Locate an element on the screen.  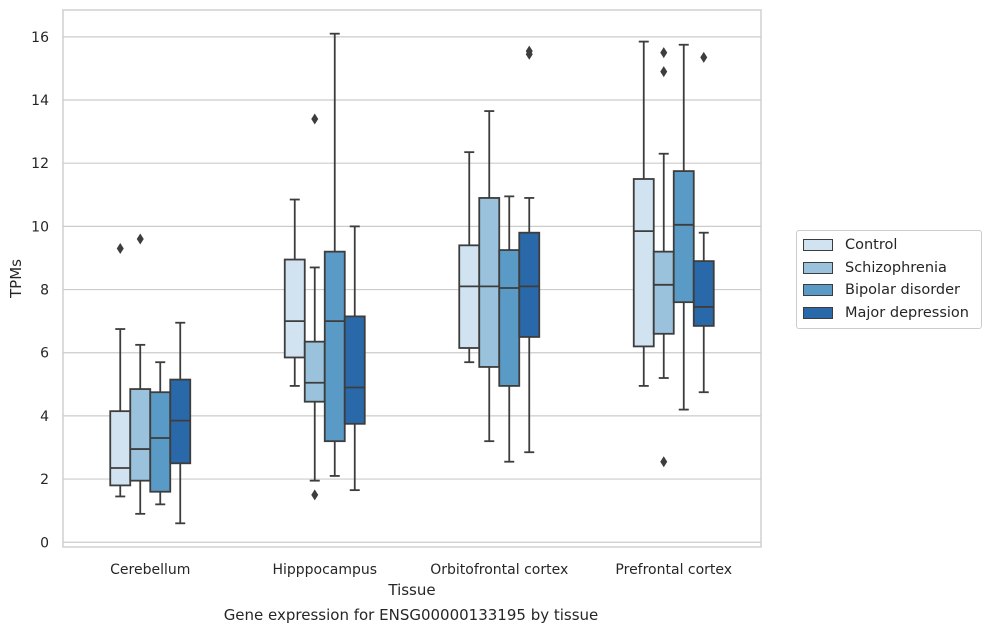
box-orbitofrontal-cortex-bipolar-disorder is located at coordinates (509, 329).